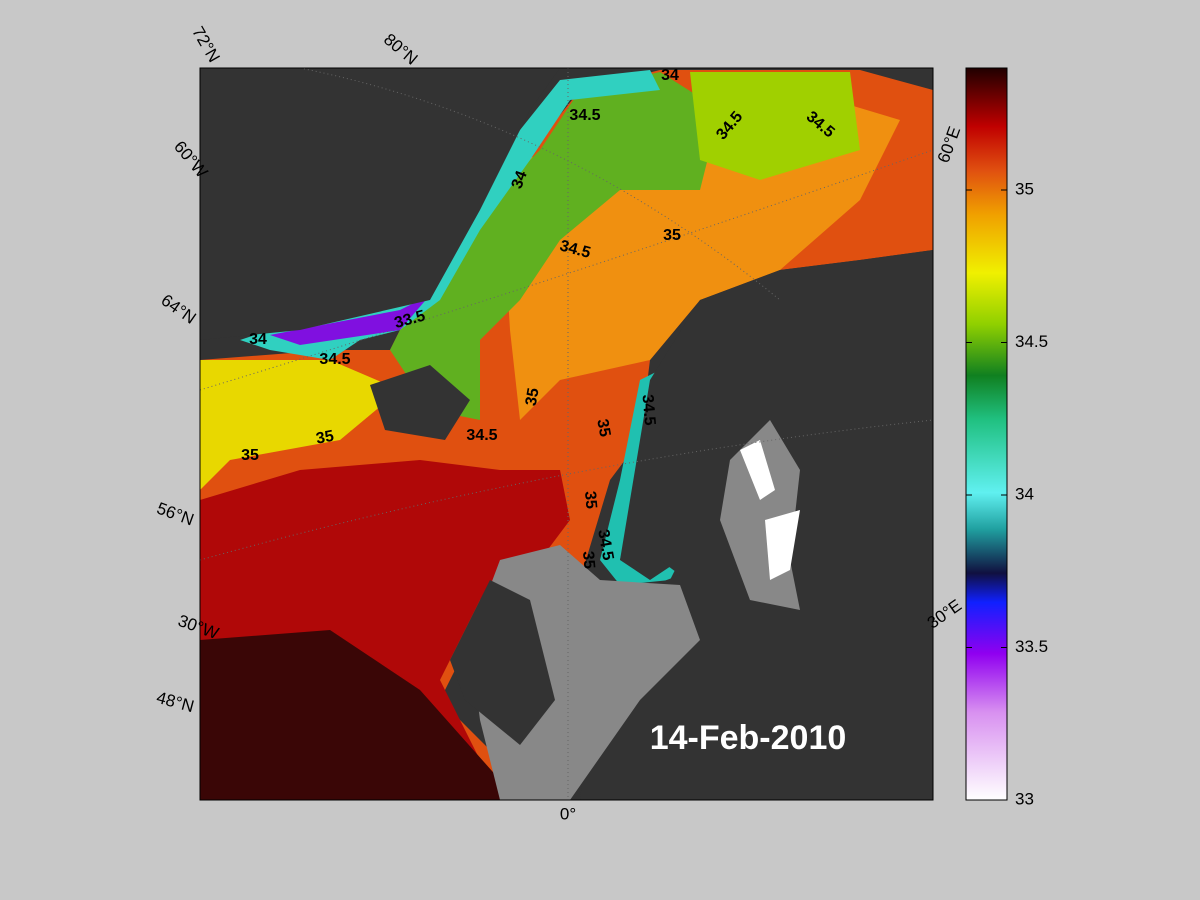 The width and height of the screenshot is (1200, 900). What do you see at coordinates (986, 434) in the screenshot?
I see `colorbar` at bounding box center [986, 434].